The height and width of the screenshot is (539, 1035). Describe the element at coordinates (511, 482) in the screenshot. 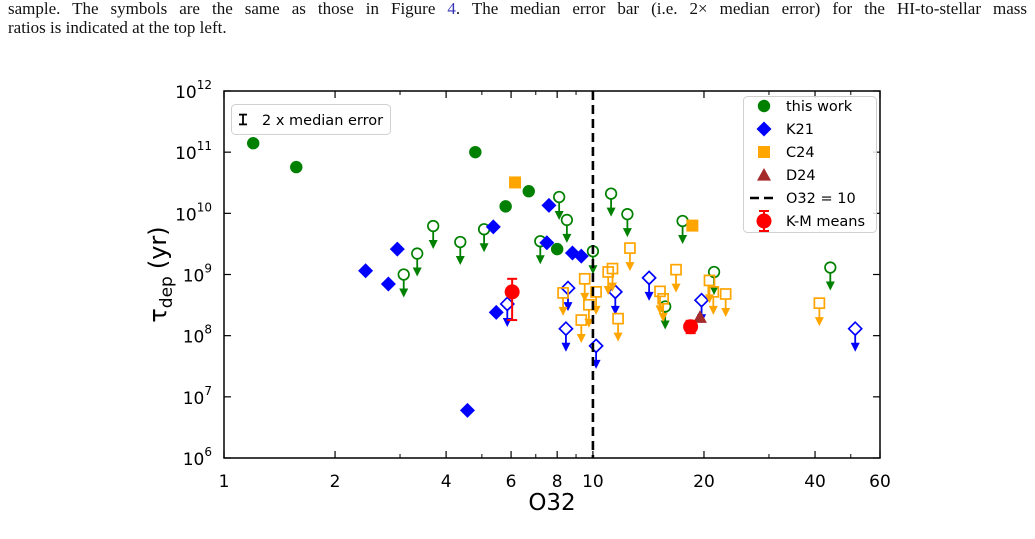

I see `x-tick-label: 6` at that location.